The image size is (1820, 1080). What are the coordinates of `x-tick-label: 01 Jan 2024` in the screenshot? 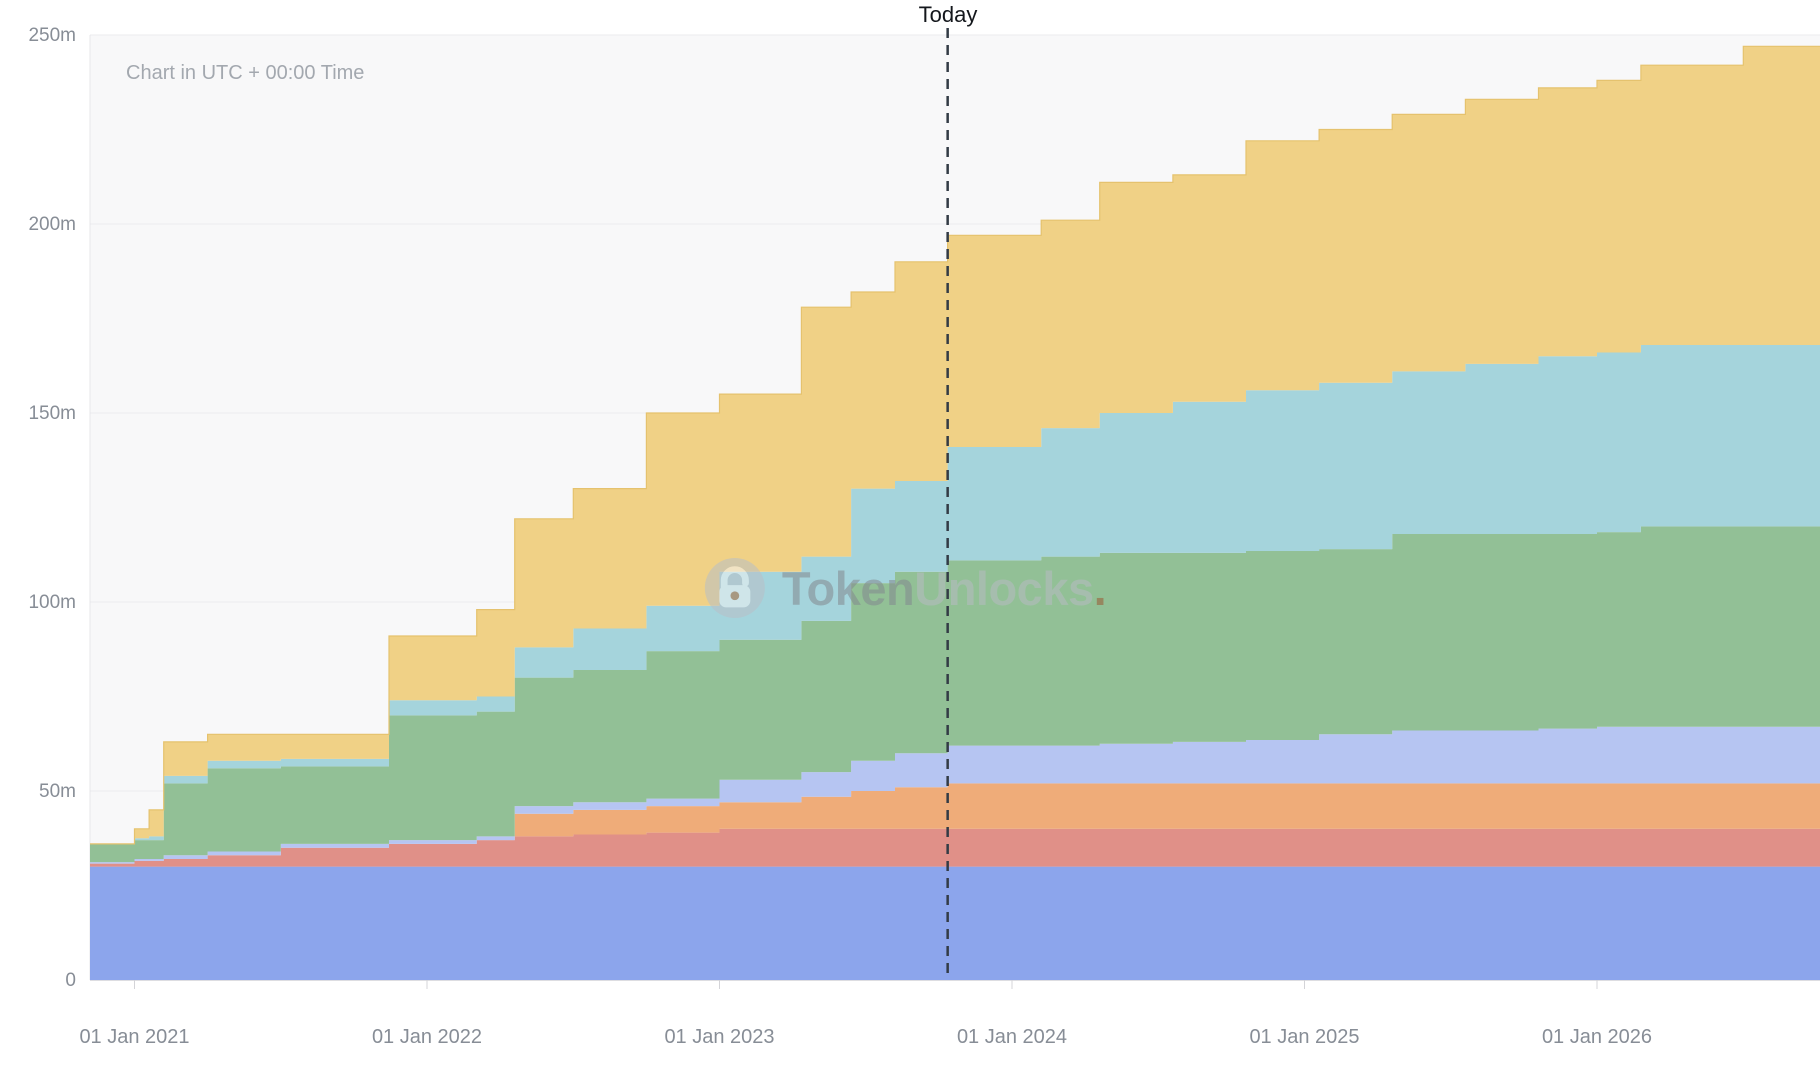 It's located at (1012, 1037).